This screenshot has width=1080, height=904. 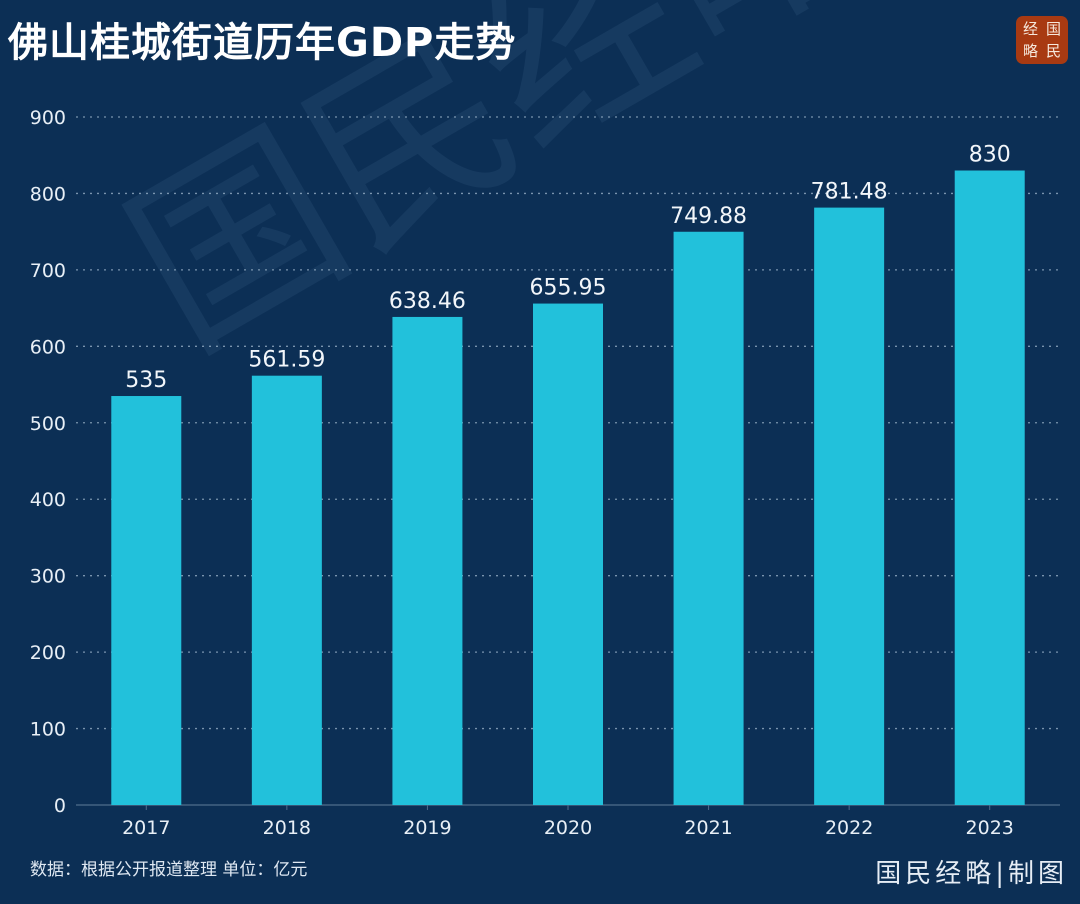 What do you see at coordinates (568, 554) in the screenshot?
I see `bar-2020` at bounding box center [568, 554].